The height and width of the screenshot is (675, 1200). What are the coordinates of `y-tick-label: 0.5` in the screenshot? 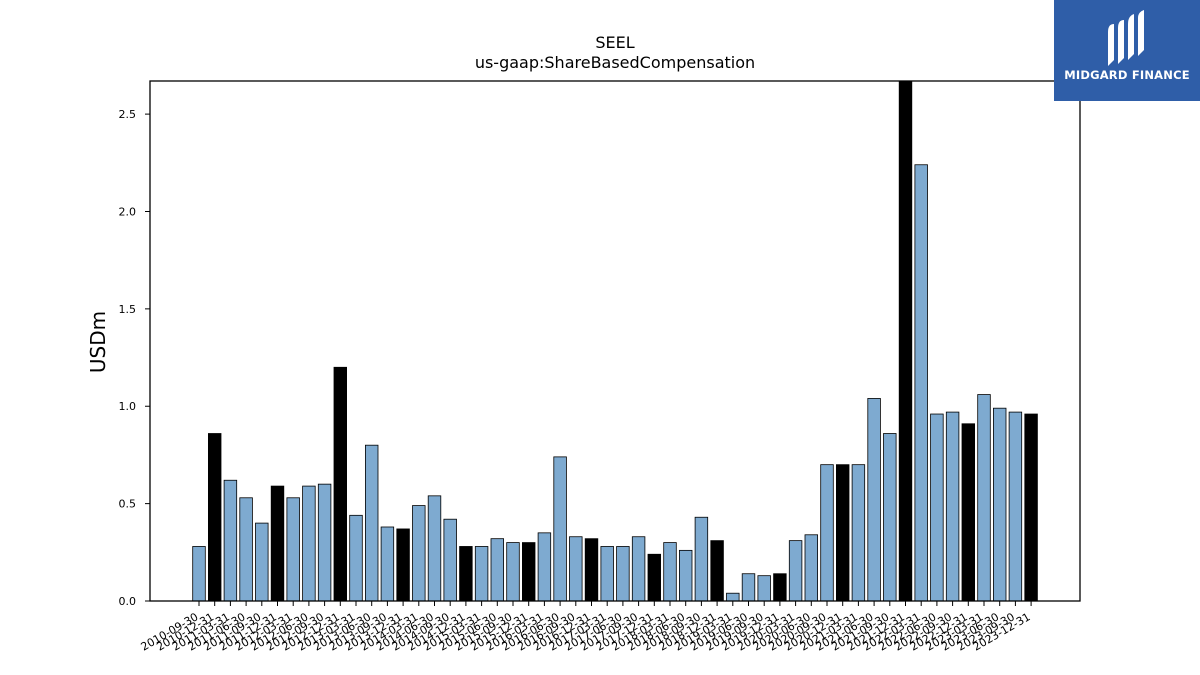 It's located at (128, 504).